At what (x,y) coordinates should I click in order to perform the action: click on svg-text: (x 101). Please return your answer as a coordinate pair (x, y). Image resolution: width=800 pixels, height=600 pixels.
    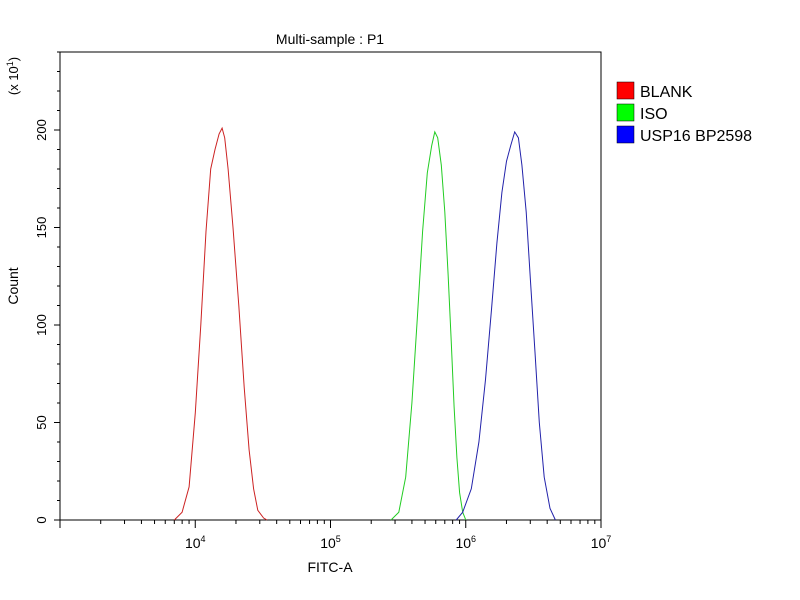
    Looking at the image, I should click on (13, 76).